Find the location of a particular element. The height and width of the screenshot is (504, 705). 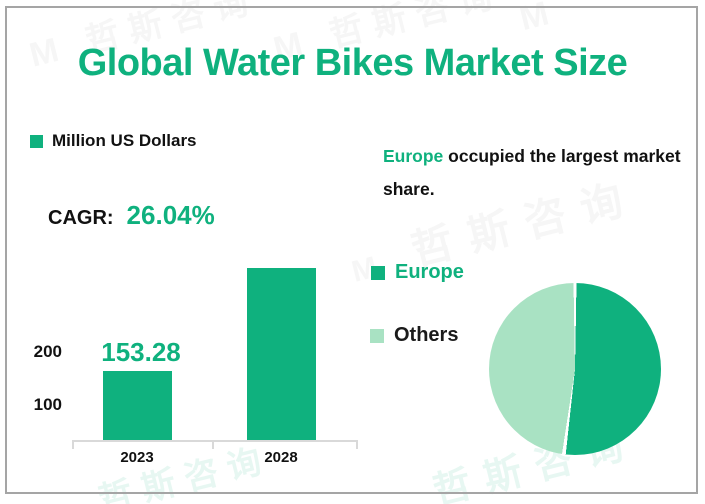

y-axis-tick-200: 200 is located at coordinates (47, 351).